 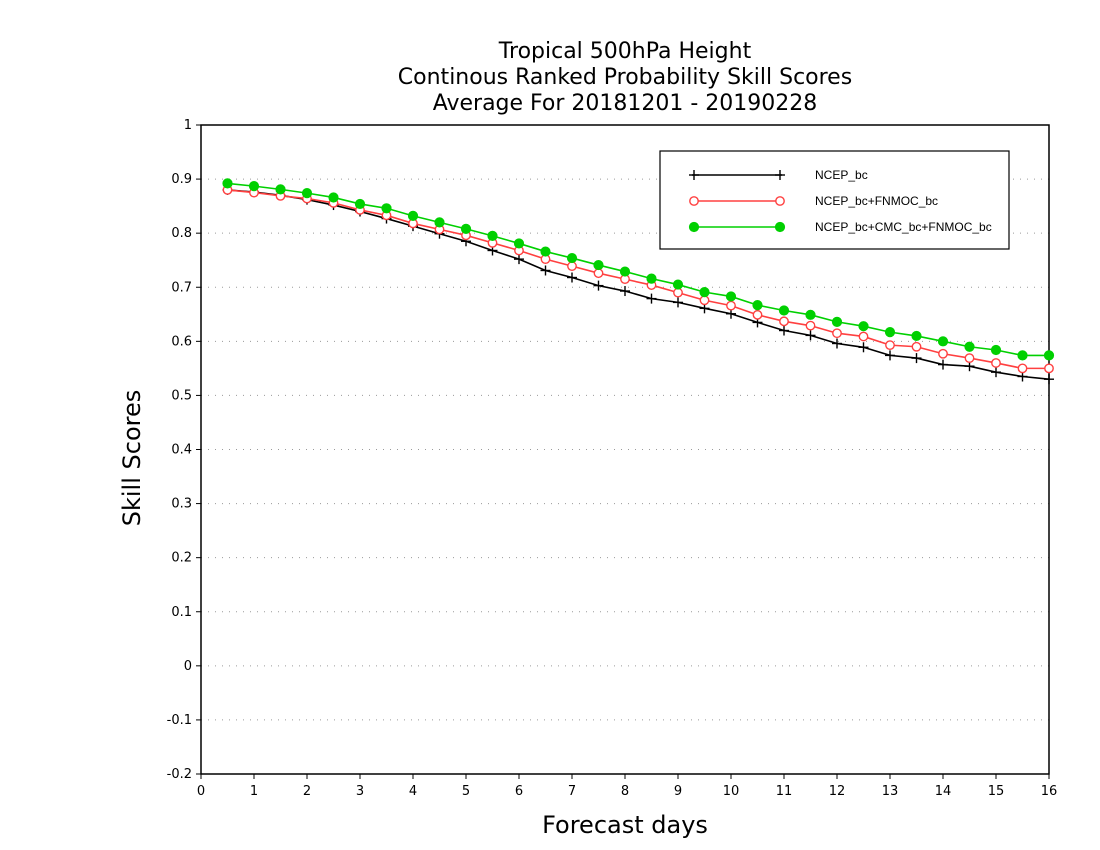 I want to click on x-tick-label: 14, so click(x=943, y=791).